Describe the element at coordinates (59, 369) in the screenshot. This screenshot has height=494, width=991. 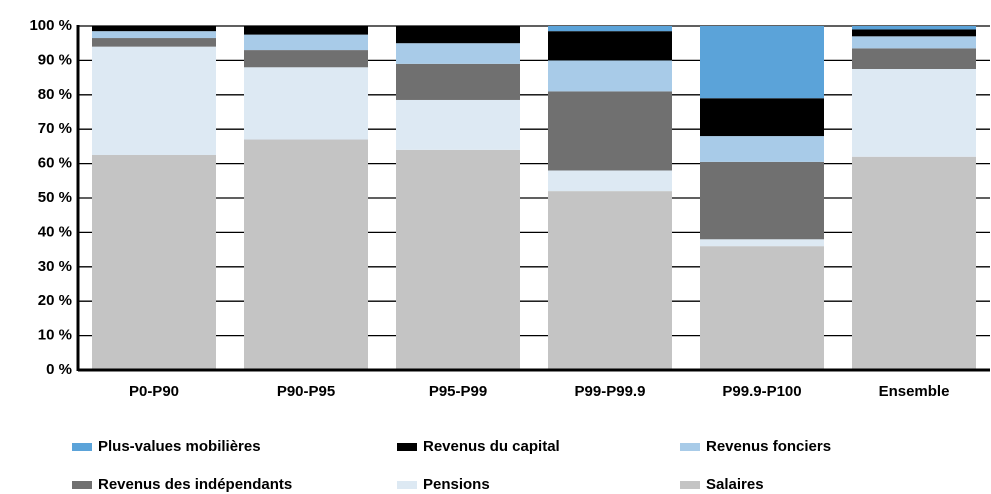
I see `y-tick-label: 0 %` at that location.